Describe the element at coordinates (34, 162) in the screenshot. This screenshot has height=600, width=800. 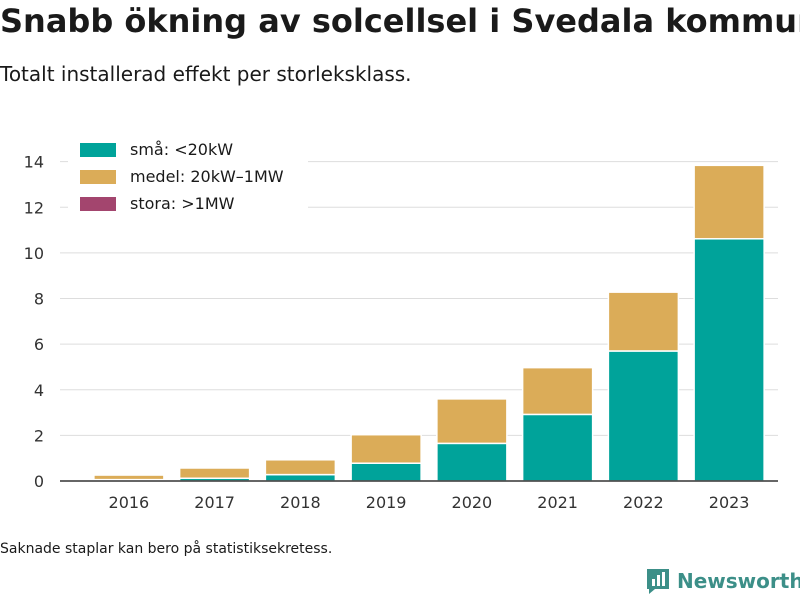
I see `y-tick-label: 14` at that location.